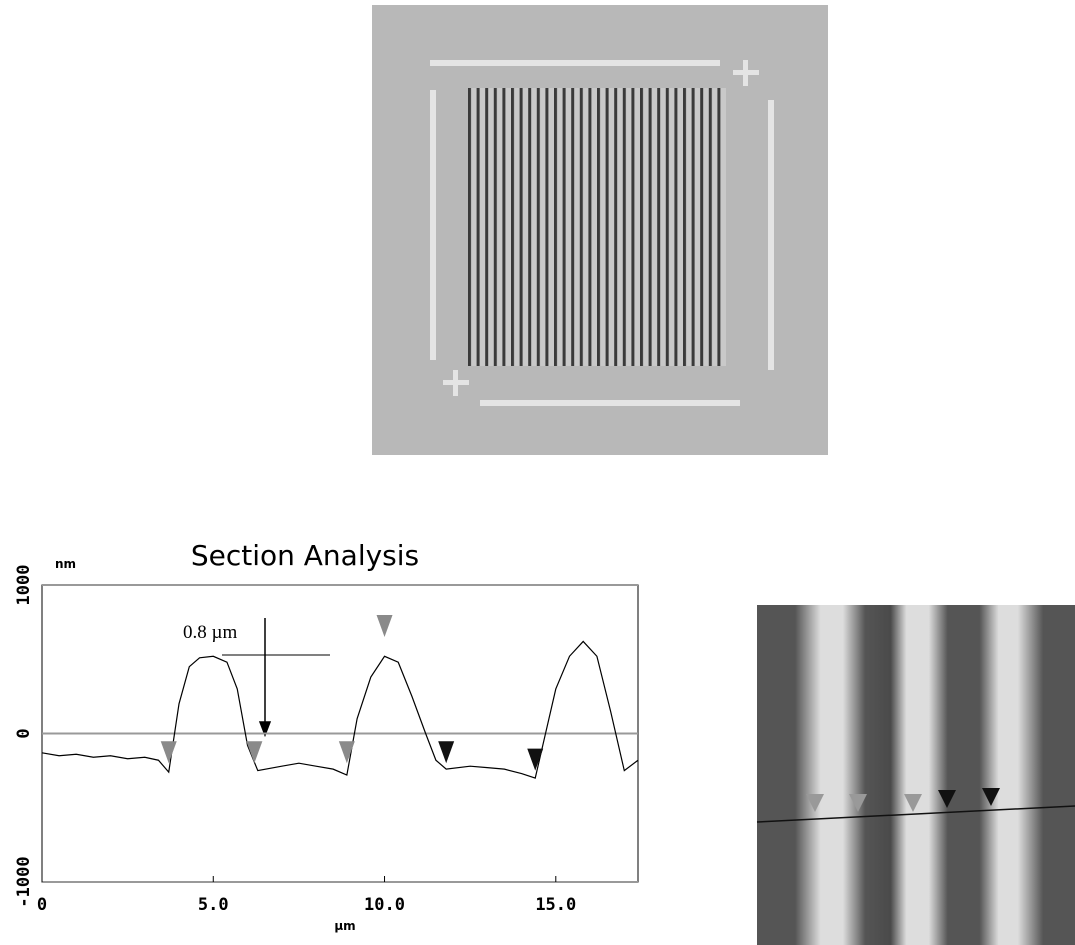 This screenshot has width=1075, height=945. What do you see at coordinates (210, 632) in the screenshot?
I see `annotation: 0.8 µm` at bounding box center [210, 632].